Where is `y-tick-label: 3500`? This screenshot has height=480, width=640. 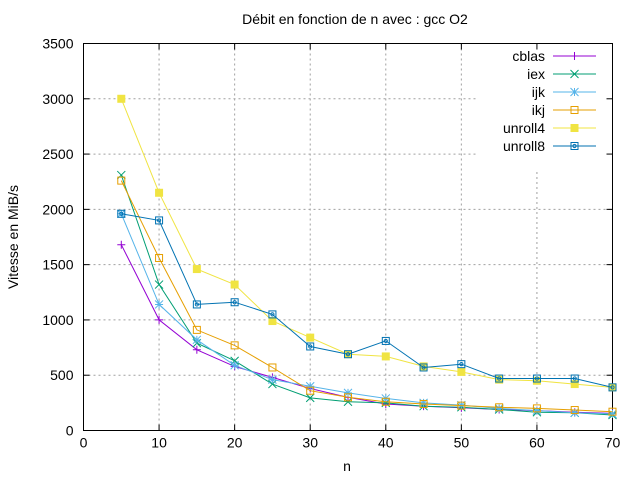
y-tick-label: 3500 is located at coordinates (57, 44).